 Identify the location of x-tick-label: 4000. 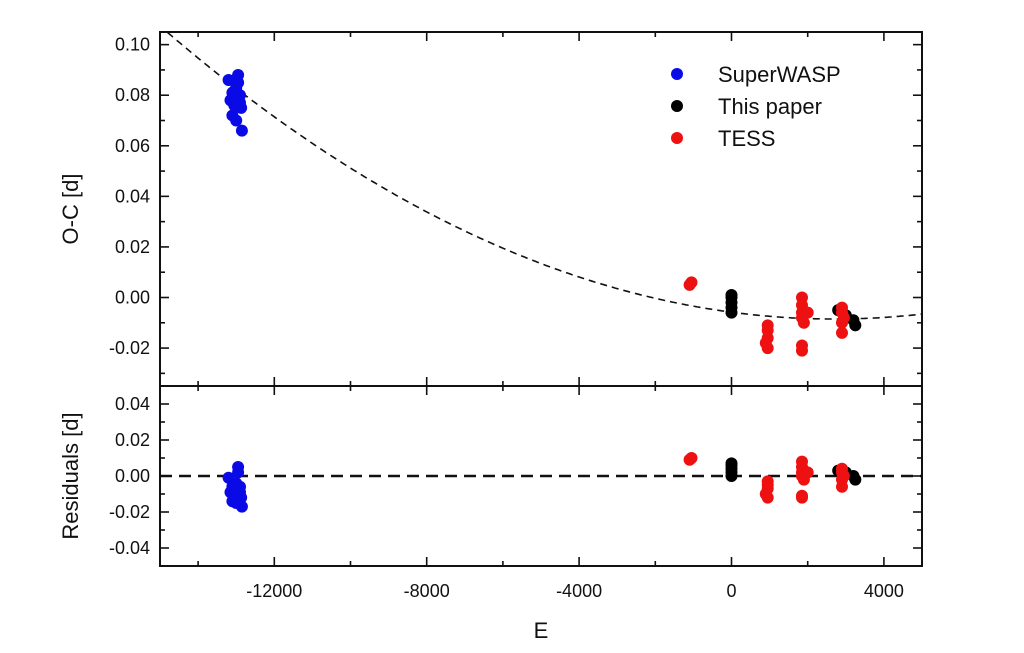
(884, 591).